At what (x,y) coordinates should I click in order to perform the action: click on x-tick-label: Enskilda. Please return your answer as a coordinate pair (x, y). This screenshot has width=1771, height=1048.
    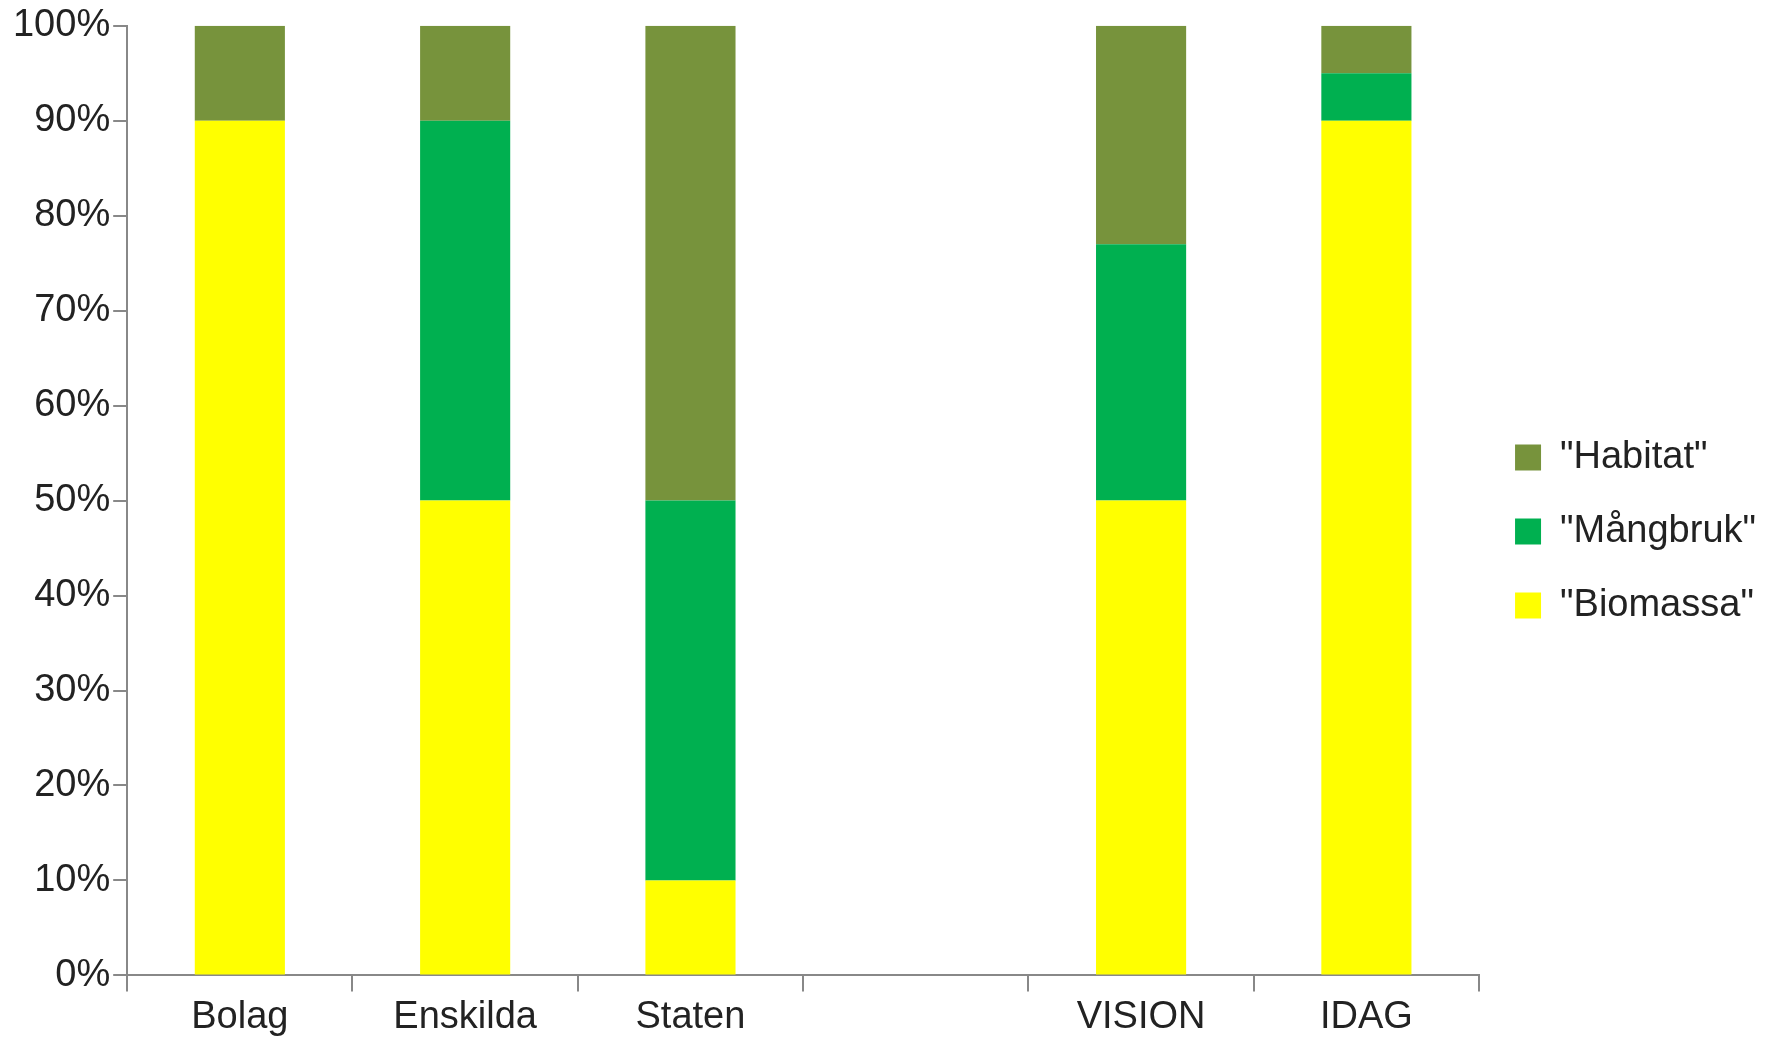
    Looking at the image, I should click on (465, 1014).